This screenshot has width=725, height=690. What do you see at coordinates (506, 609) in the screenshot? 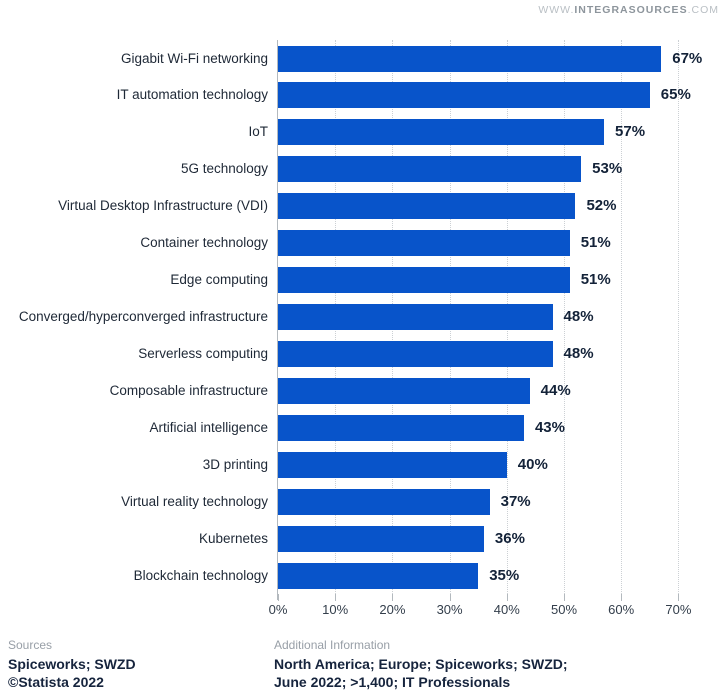
I see `x-tick-label-40: 40%` at bounding box center [506, 609].